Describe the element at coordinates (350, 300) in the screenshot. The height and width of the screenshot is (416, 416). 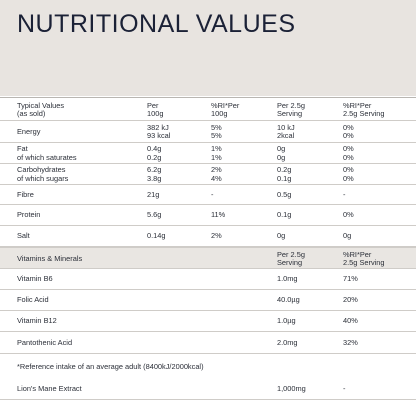
I see `cell-ri-per-serving: 20%` at that location.